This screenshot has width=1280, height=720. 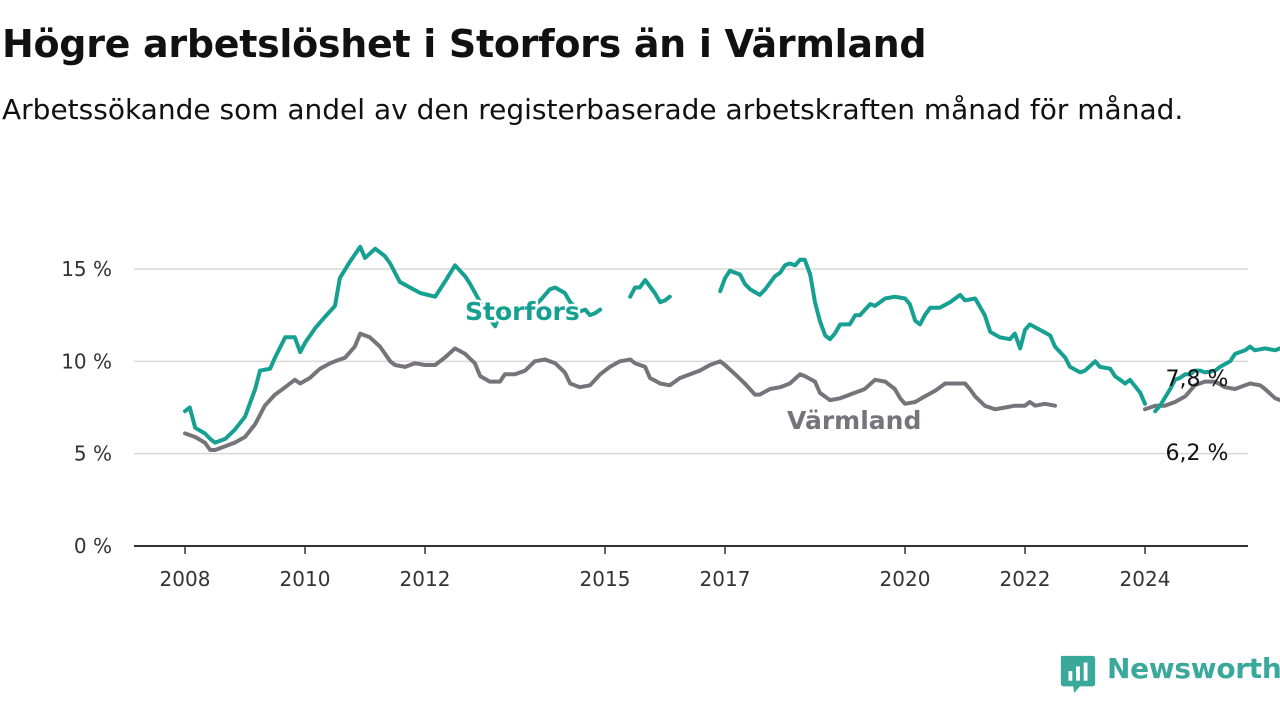 What do you see at coordinates (93, 546) in the screenshot?
I see `y-tick-label: 0 %` at bounding box center [93, 546].